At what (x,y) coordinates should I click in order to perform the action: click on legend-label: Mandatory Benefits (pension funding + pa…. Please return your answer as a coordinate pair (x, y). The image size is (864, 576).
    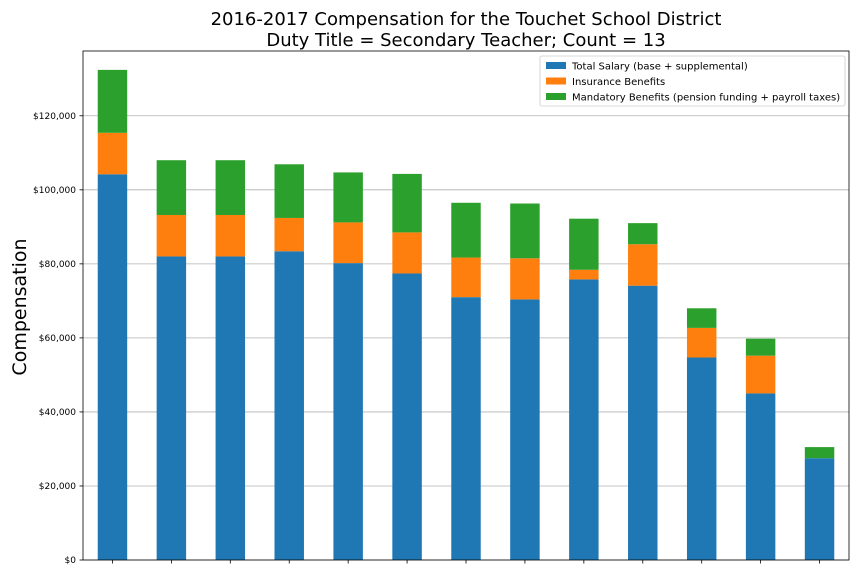
    Looking at the image, I should click on (706, 98).